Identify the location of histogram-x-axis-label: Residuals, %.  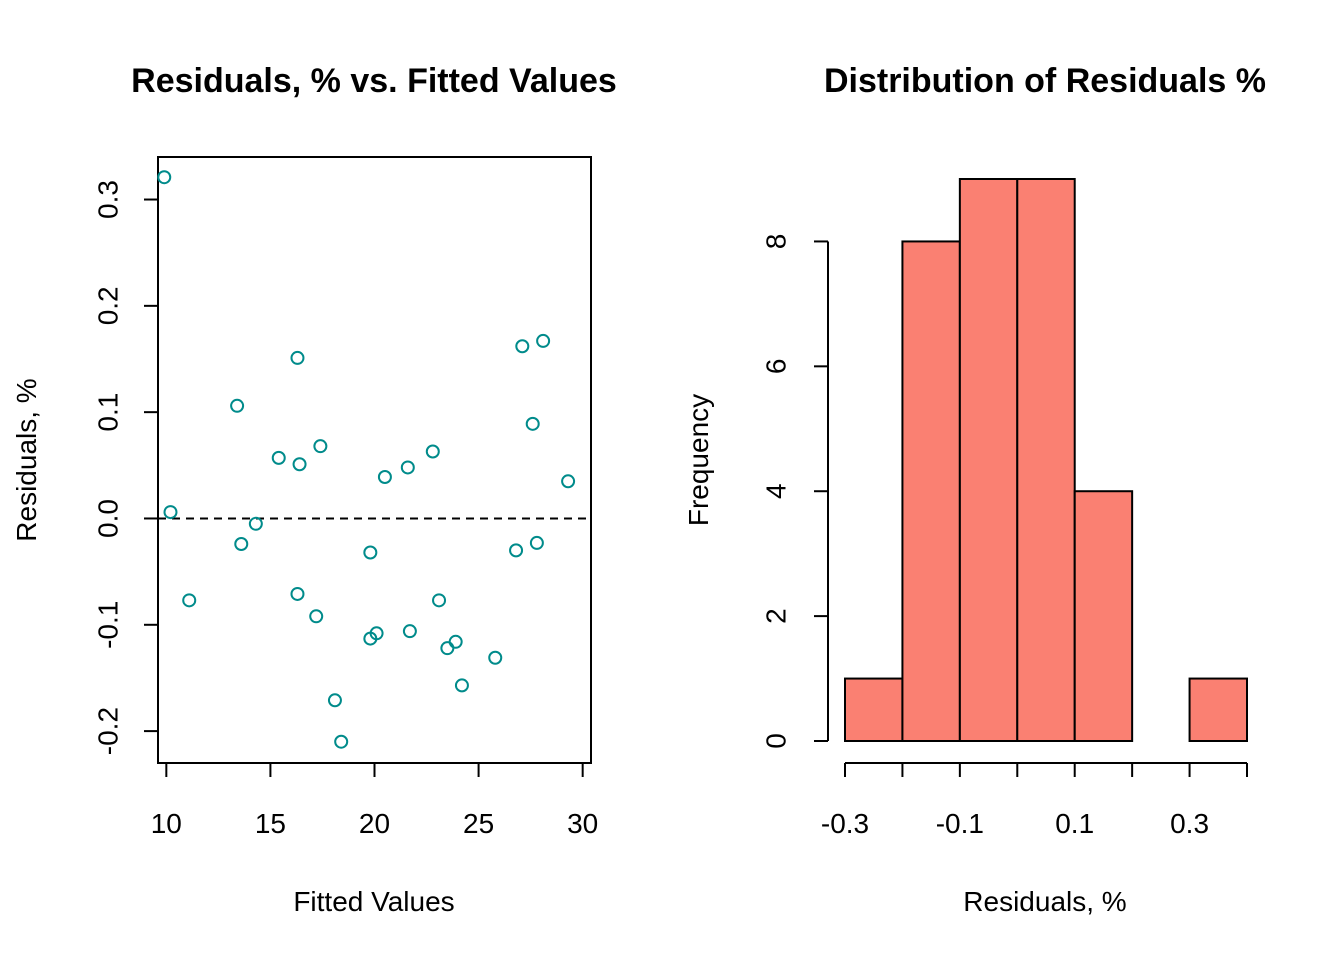
(1044, 901).